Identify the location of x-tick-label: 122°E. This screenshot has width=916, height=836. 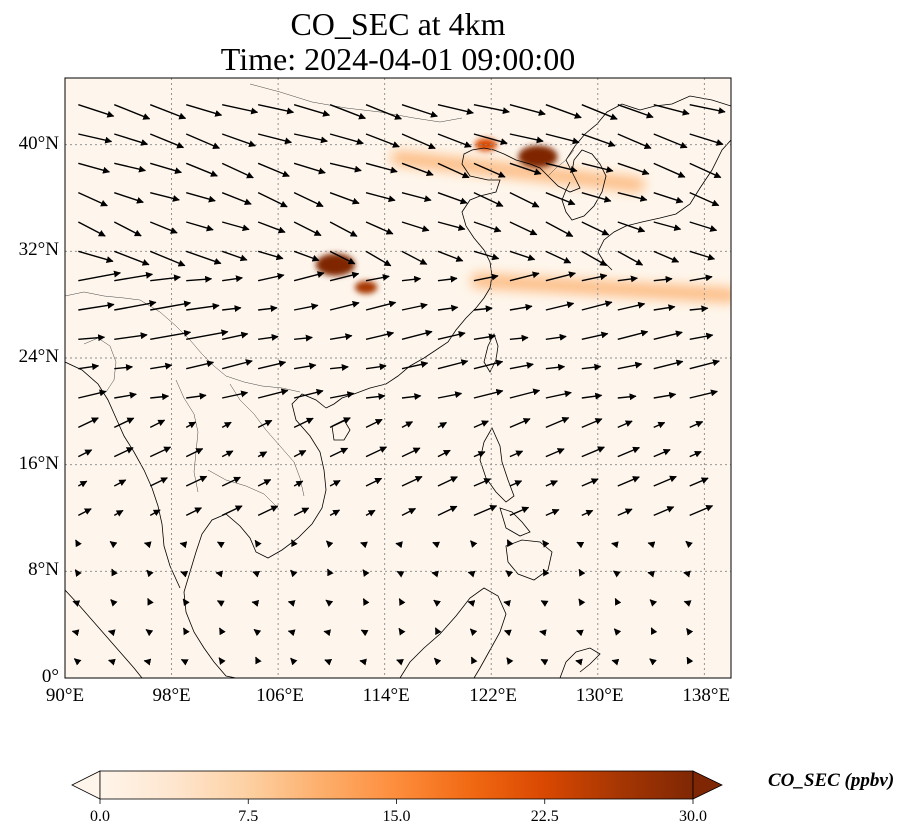
(493, 695).